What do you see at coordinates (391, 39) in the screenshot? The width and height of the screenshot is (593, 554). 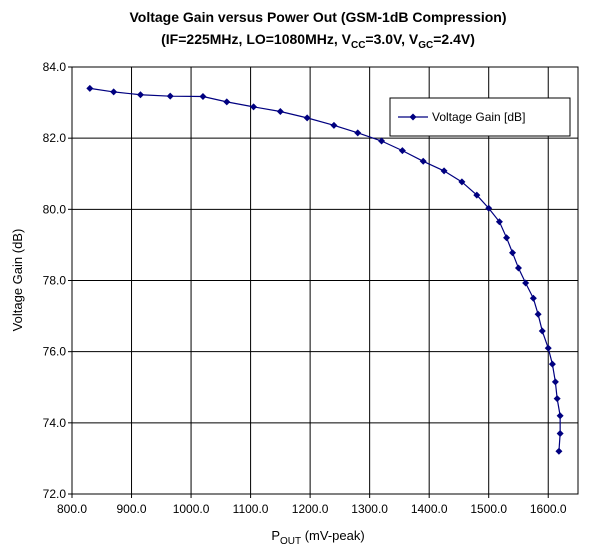 I see `subtitle-part: =3.0V, V` at bounding box center [391, 39].